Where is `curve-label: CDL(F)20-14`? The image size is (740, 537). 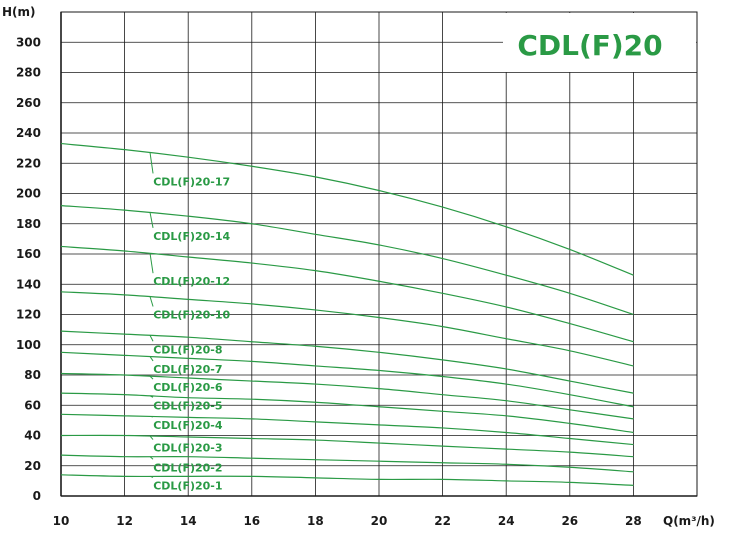
curve-label: CDL(F)20-14 is located at coordinates (191, 236).